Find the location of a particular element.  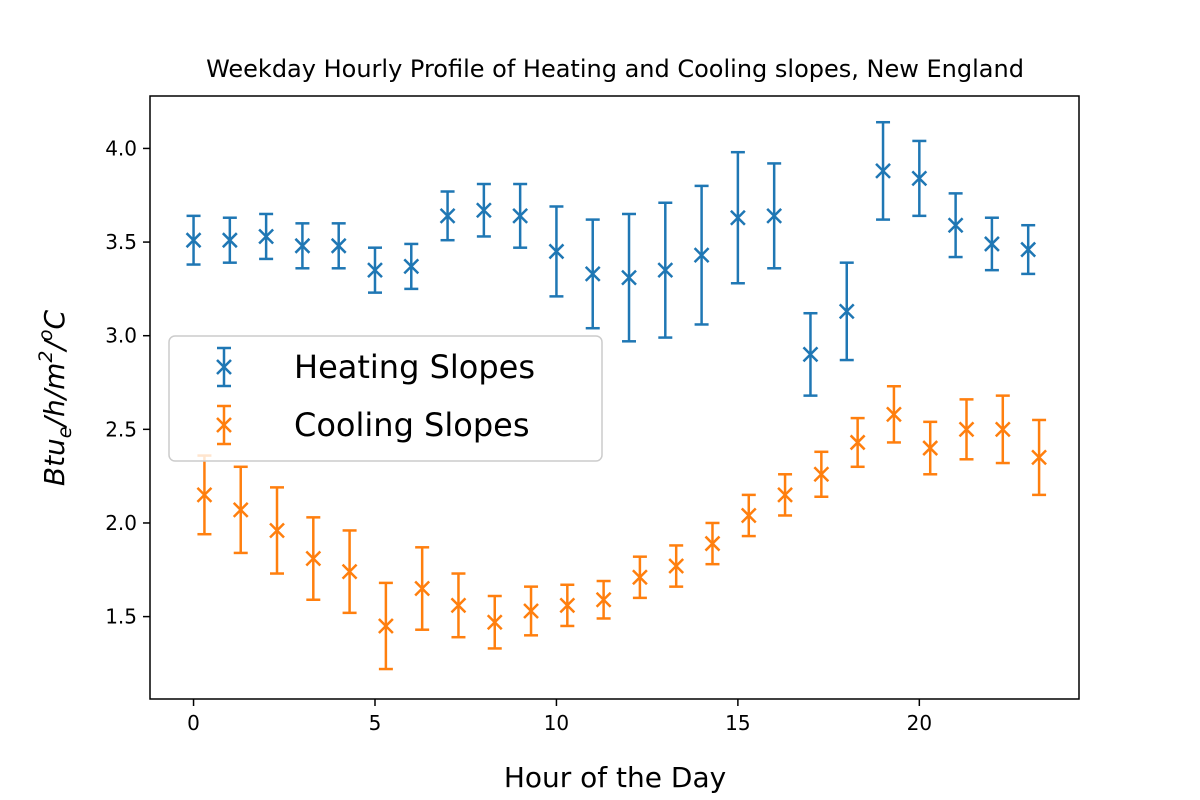

y-axis-title: Btue/h/m2/oC is located at coordinates (55, 397).